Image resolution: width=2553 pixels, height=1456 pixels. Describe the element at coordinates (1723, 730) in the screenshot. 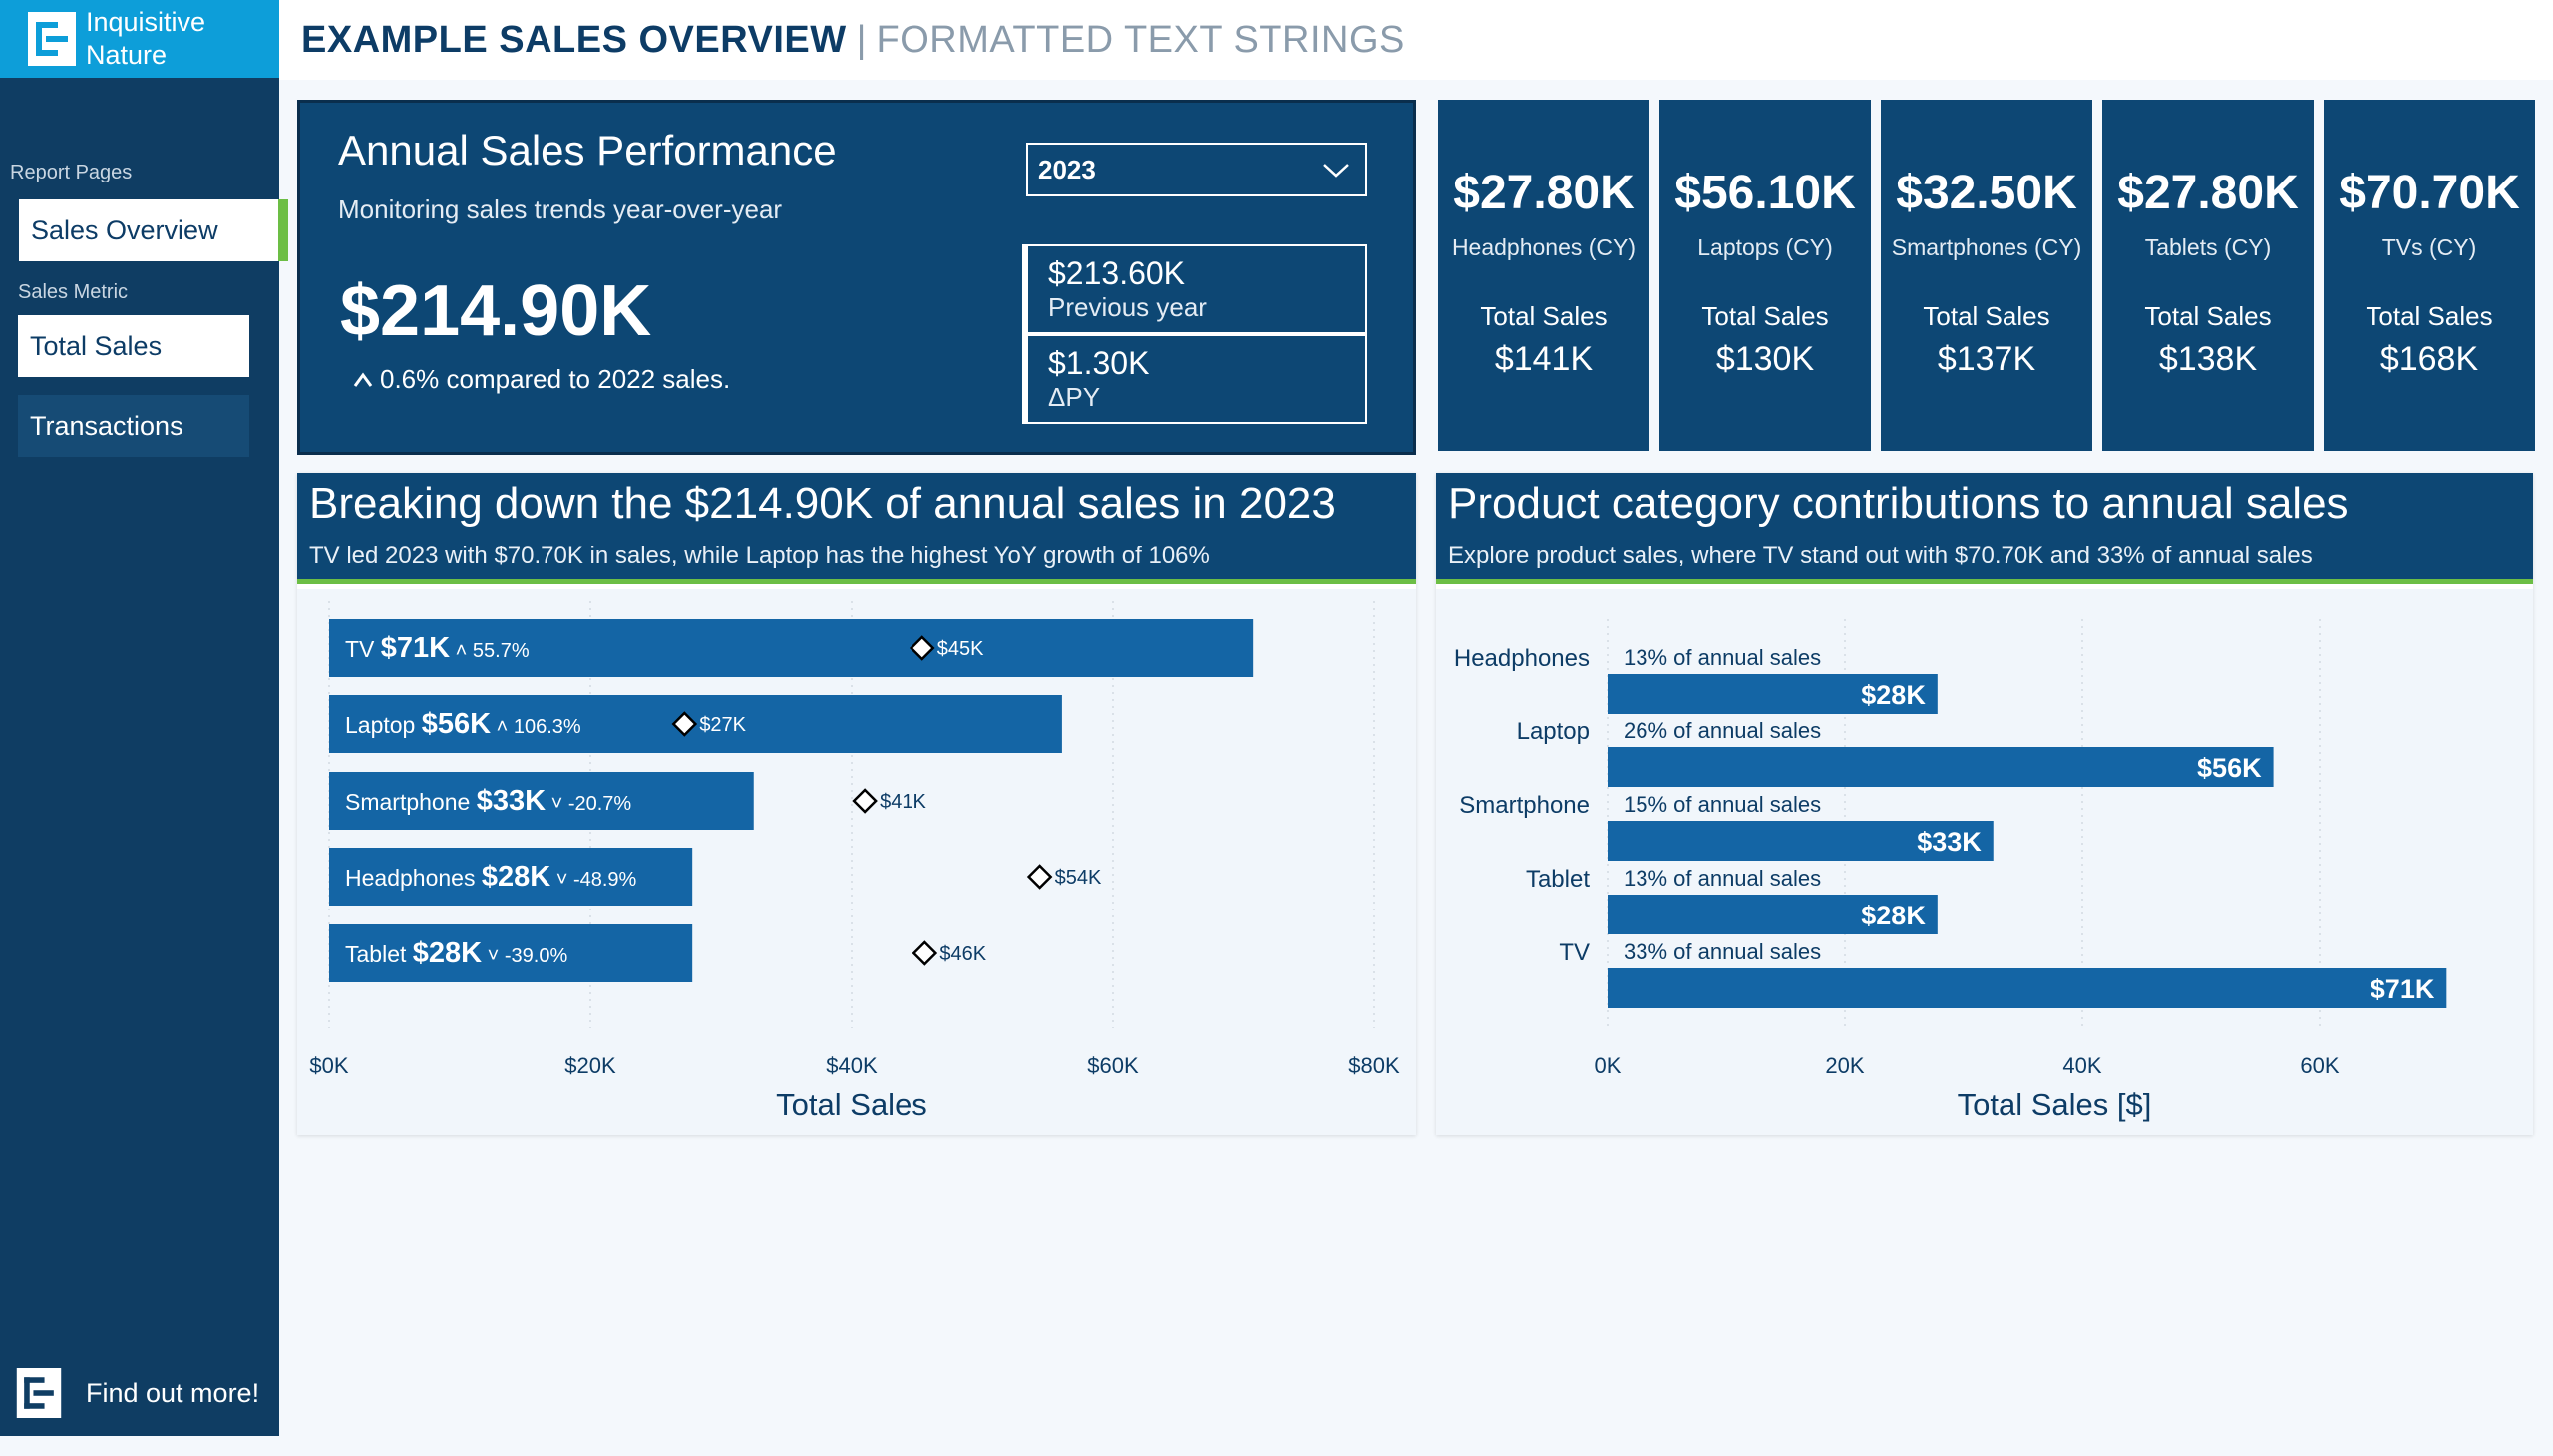

I see `share-label: 26% of annual sales` at that location.